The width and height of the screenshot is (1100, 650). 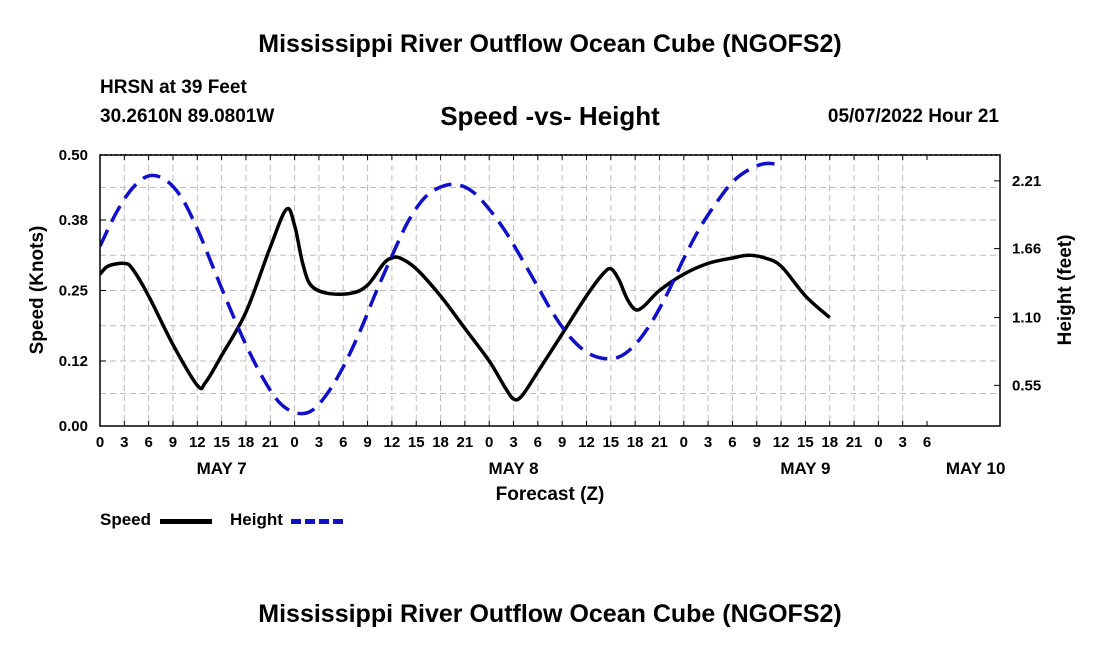 I want to click on station-label: HRSN at 39 Feet, so click(x=173, y=87).